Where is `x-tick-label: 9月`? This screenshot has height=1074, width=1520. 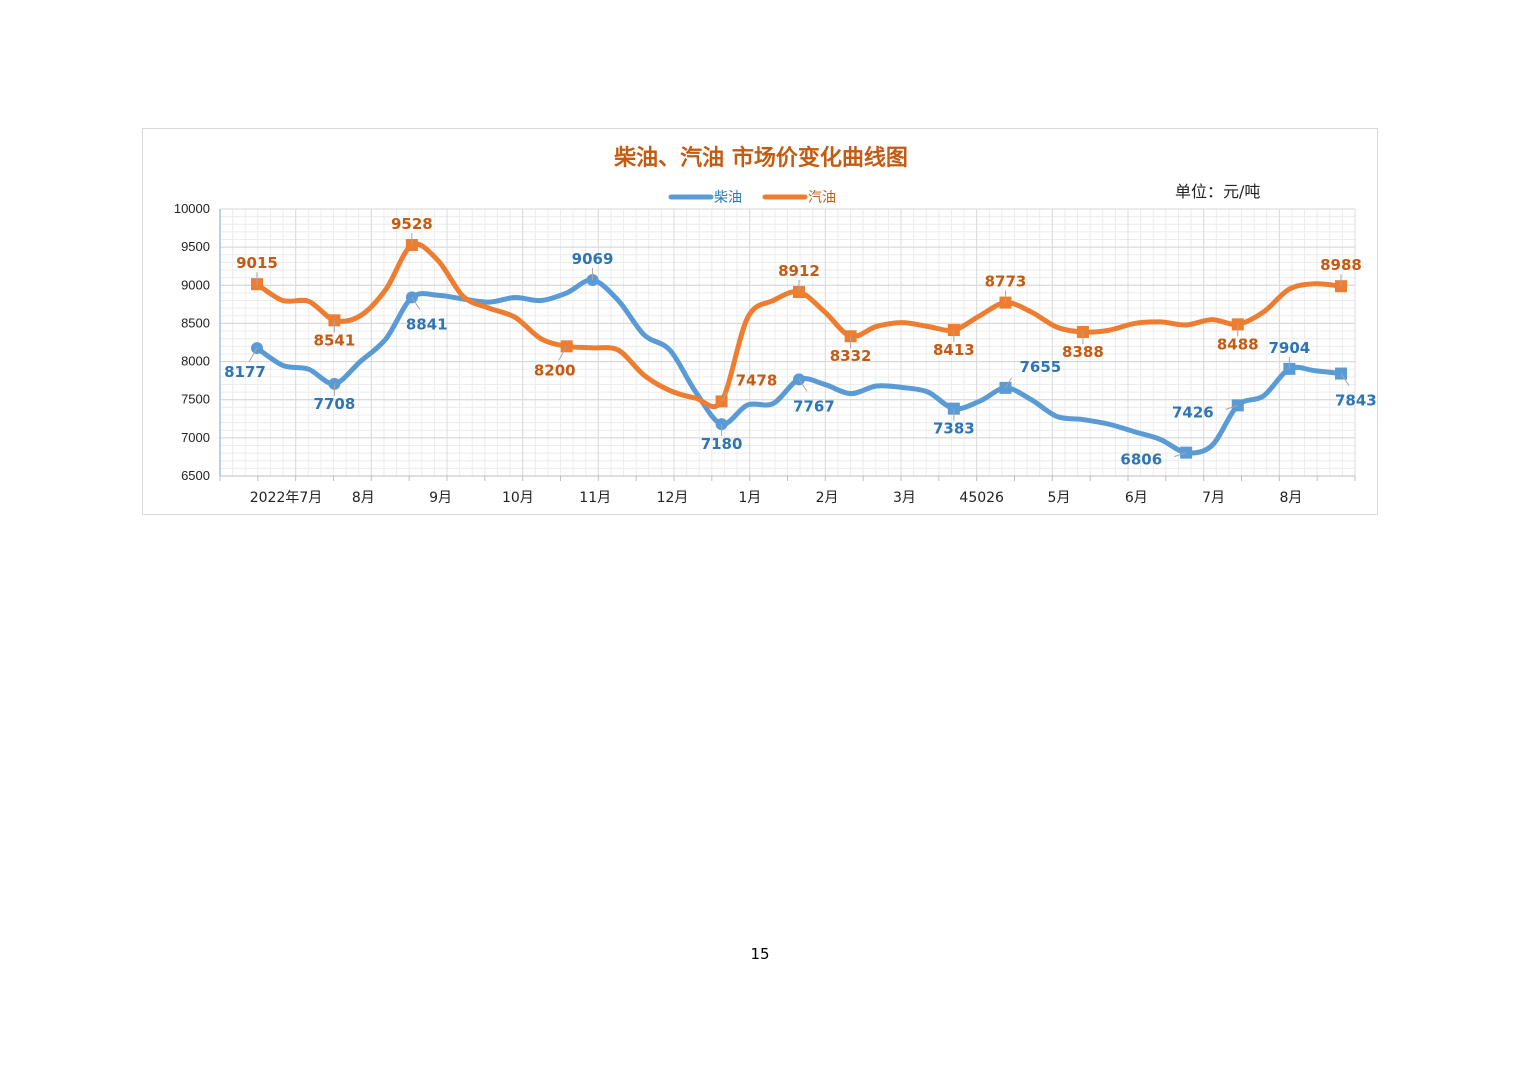 x-tick-label: 9月 is located at coordinates (440, 498).